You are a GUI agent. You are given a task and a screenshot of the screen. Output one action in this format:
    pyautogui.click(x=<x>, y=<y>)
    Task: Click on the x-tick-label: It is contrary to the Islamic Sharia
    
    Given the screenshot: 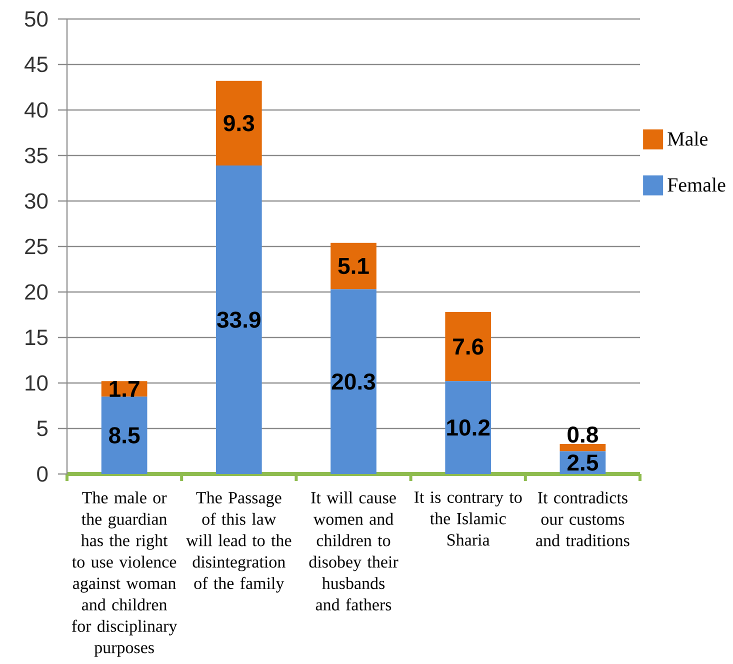 What is the action you would take?
    pyautogui.click(x=468, y=519)
    